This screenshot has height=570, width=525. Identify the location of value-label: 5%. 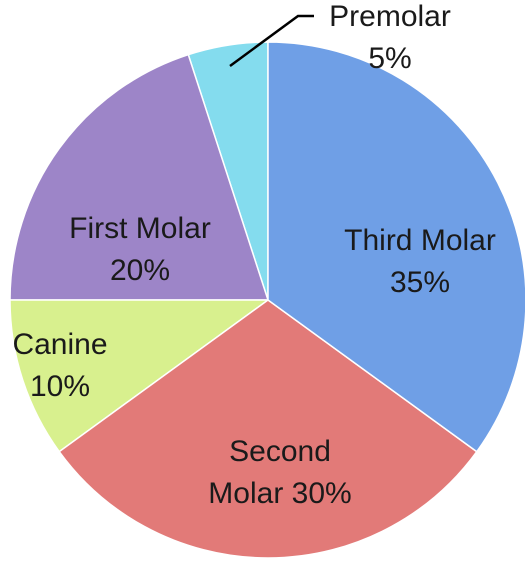
(390, 58).